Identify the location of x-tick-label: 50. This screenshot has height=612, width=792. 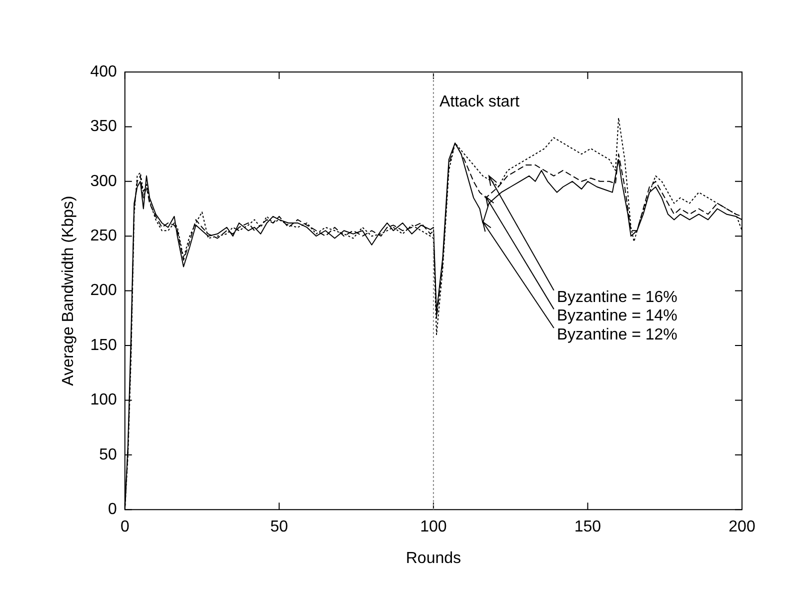
(279, 527).